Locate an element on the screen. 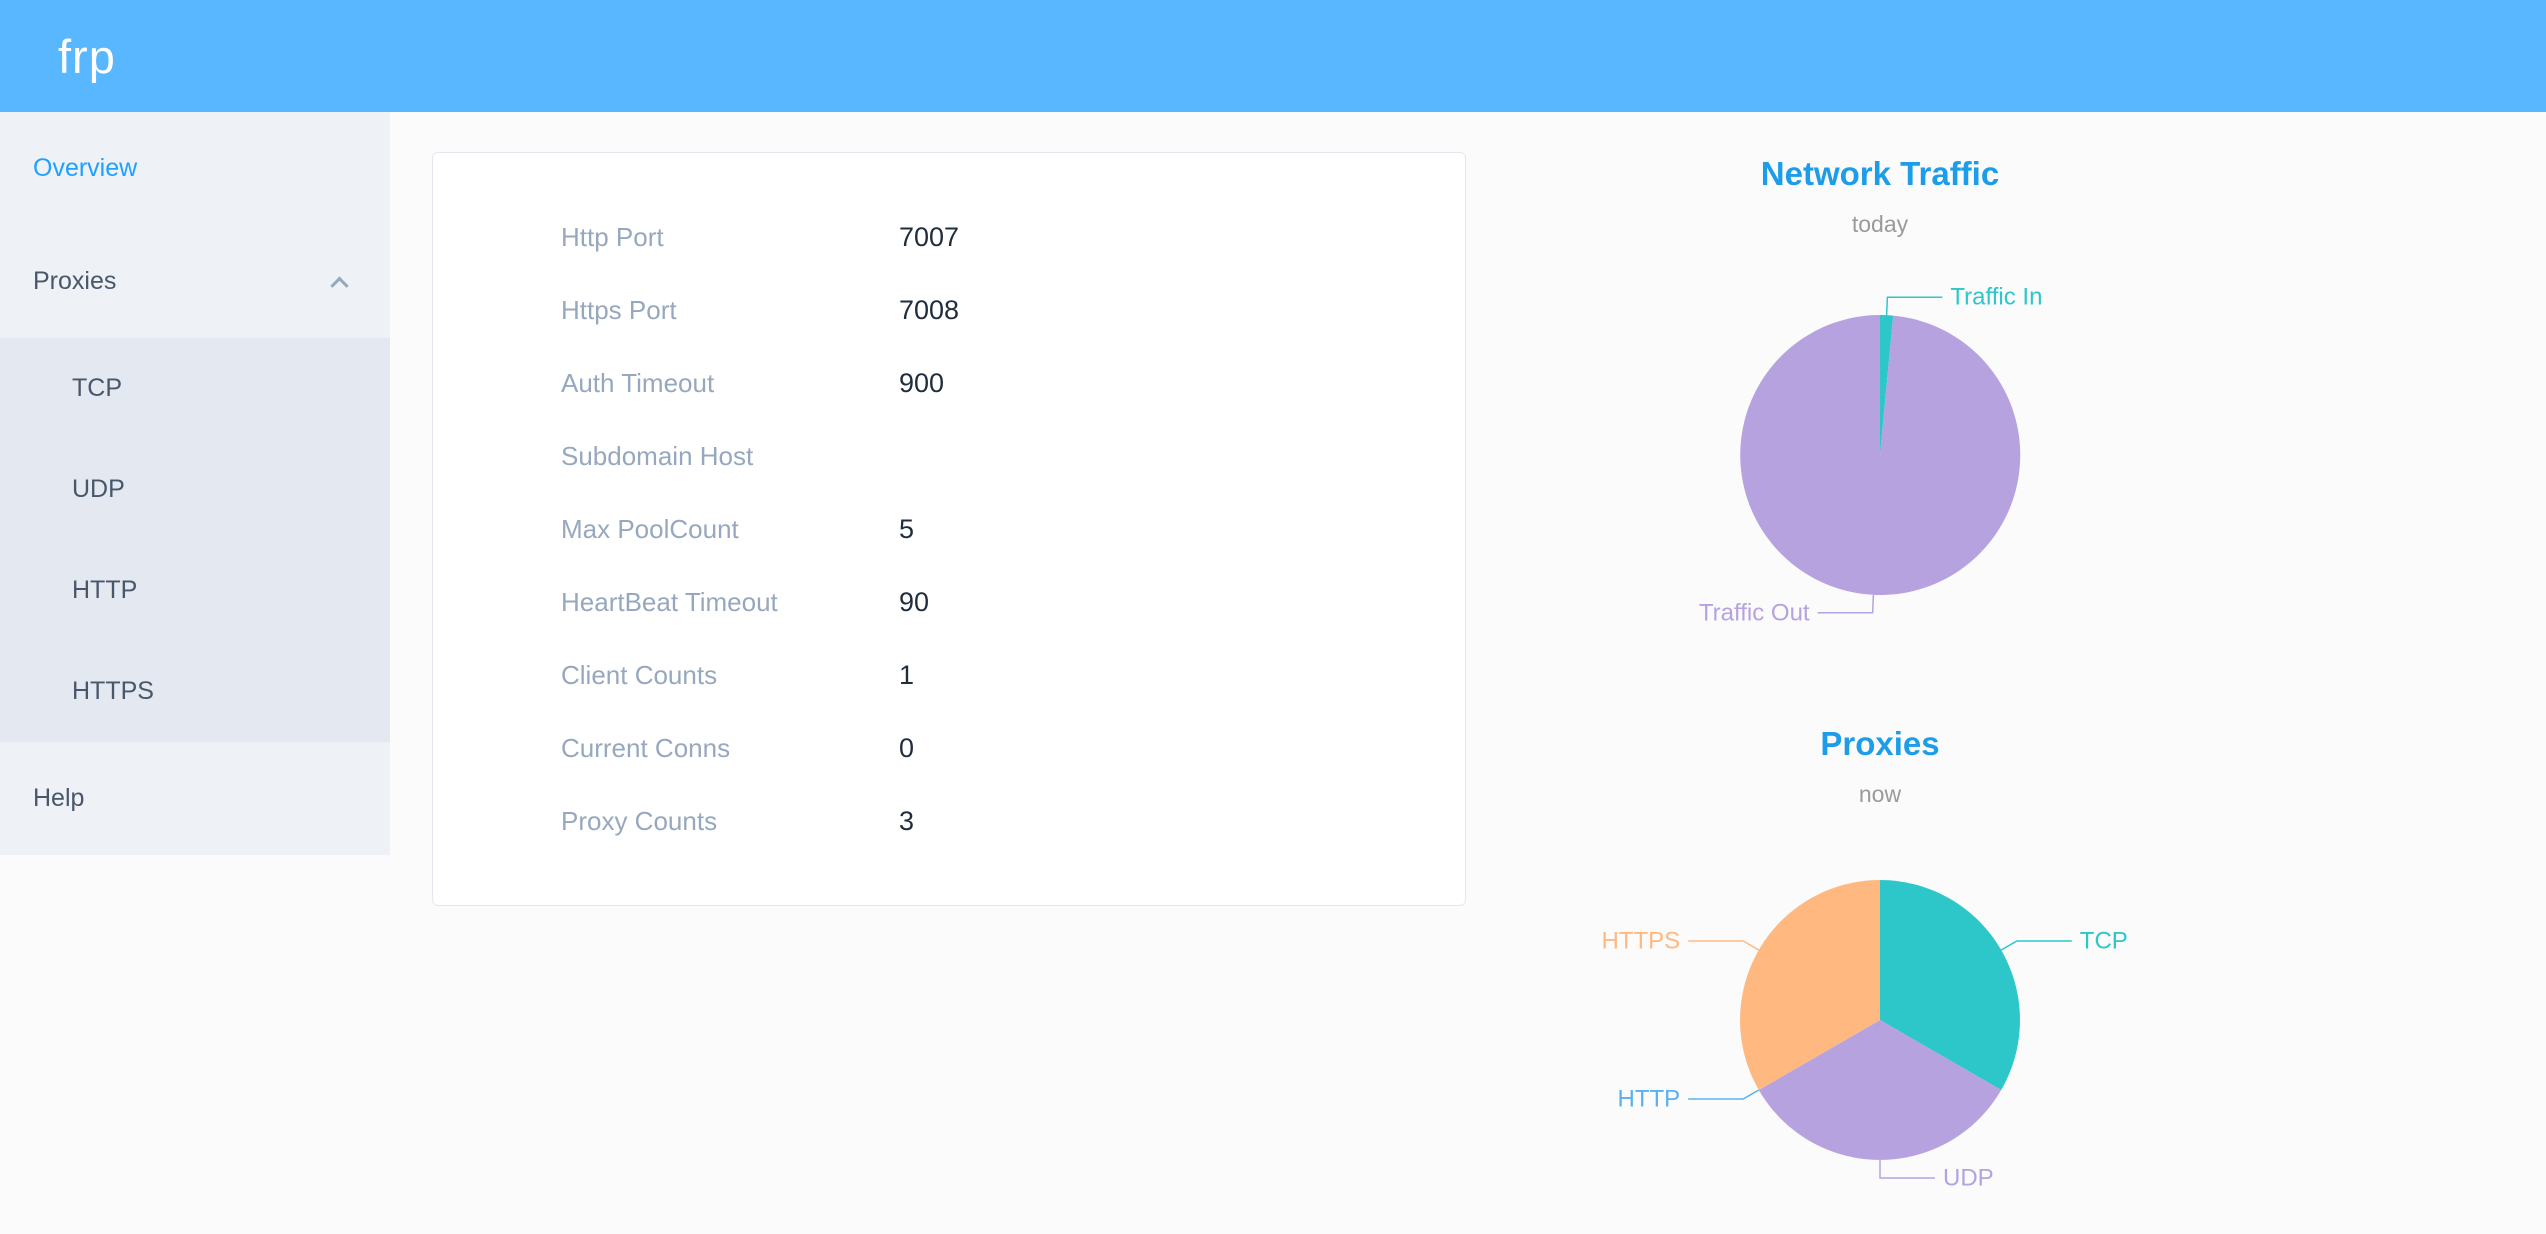 The image size is (2546, 1234). app-logo: frp is located at coordinates (87, 56).